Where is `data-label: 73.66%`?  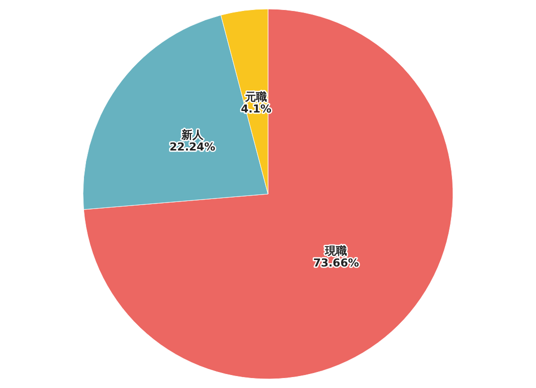
data-label: 73.66% is located at coordinates (336, 263).